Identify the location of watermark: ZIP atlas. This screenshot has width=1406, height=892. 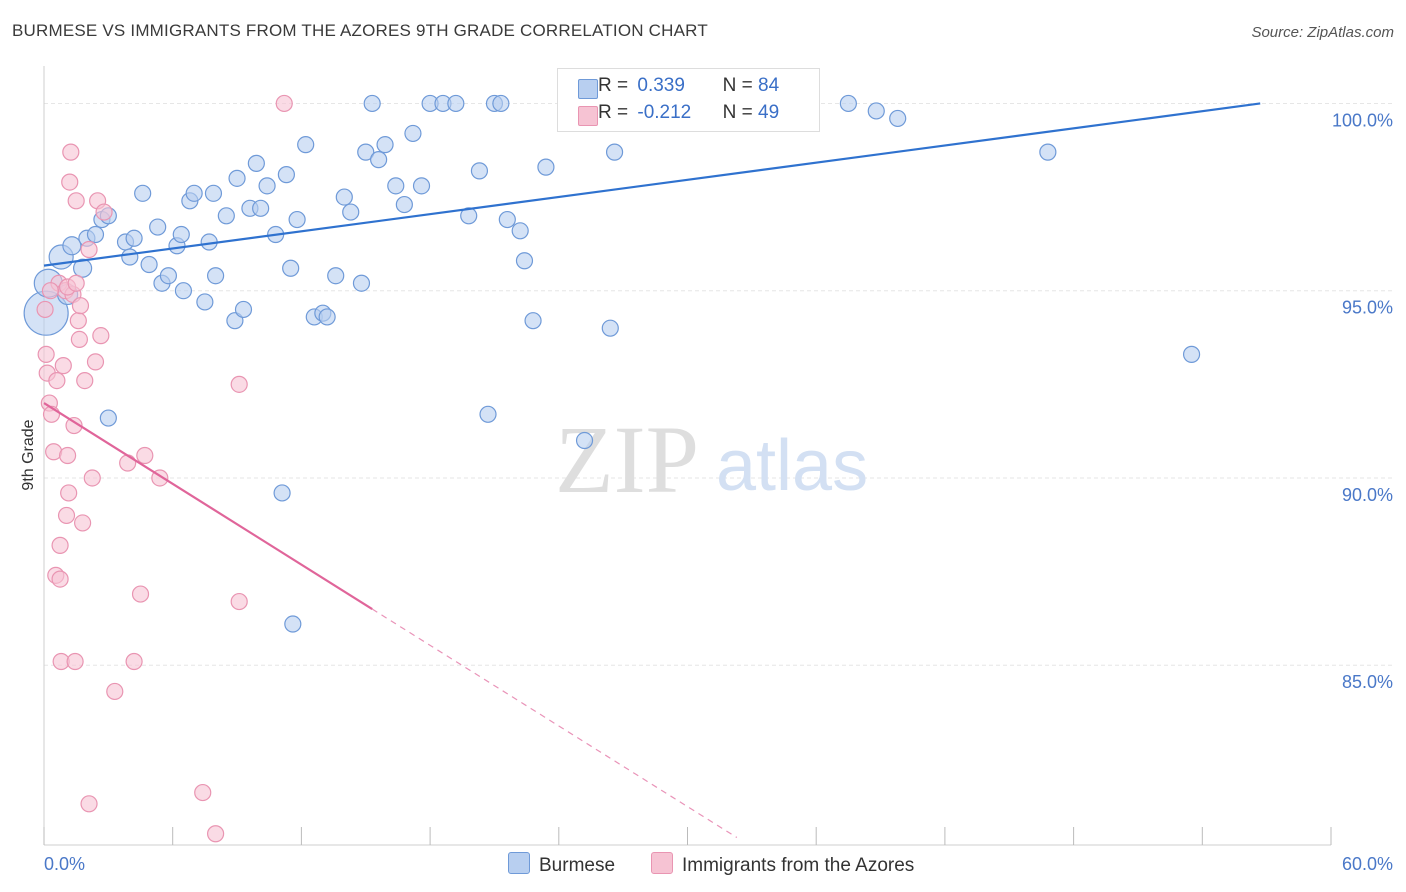
(711, 459).